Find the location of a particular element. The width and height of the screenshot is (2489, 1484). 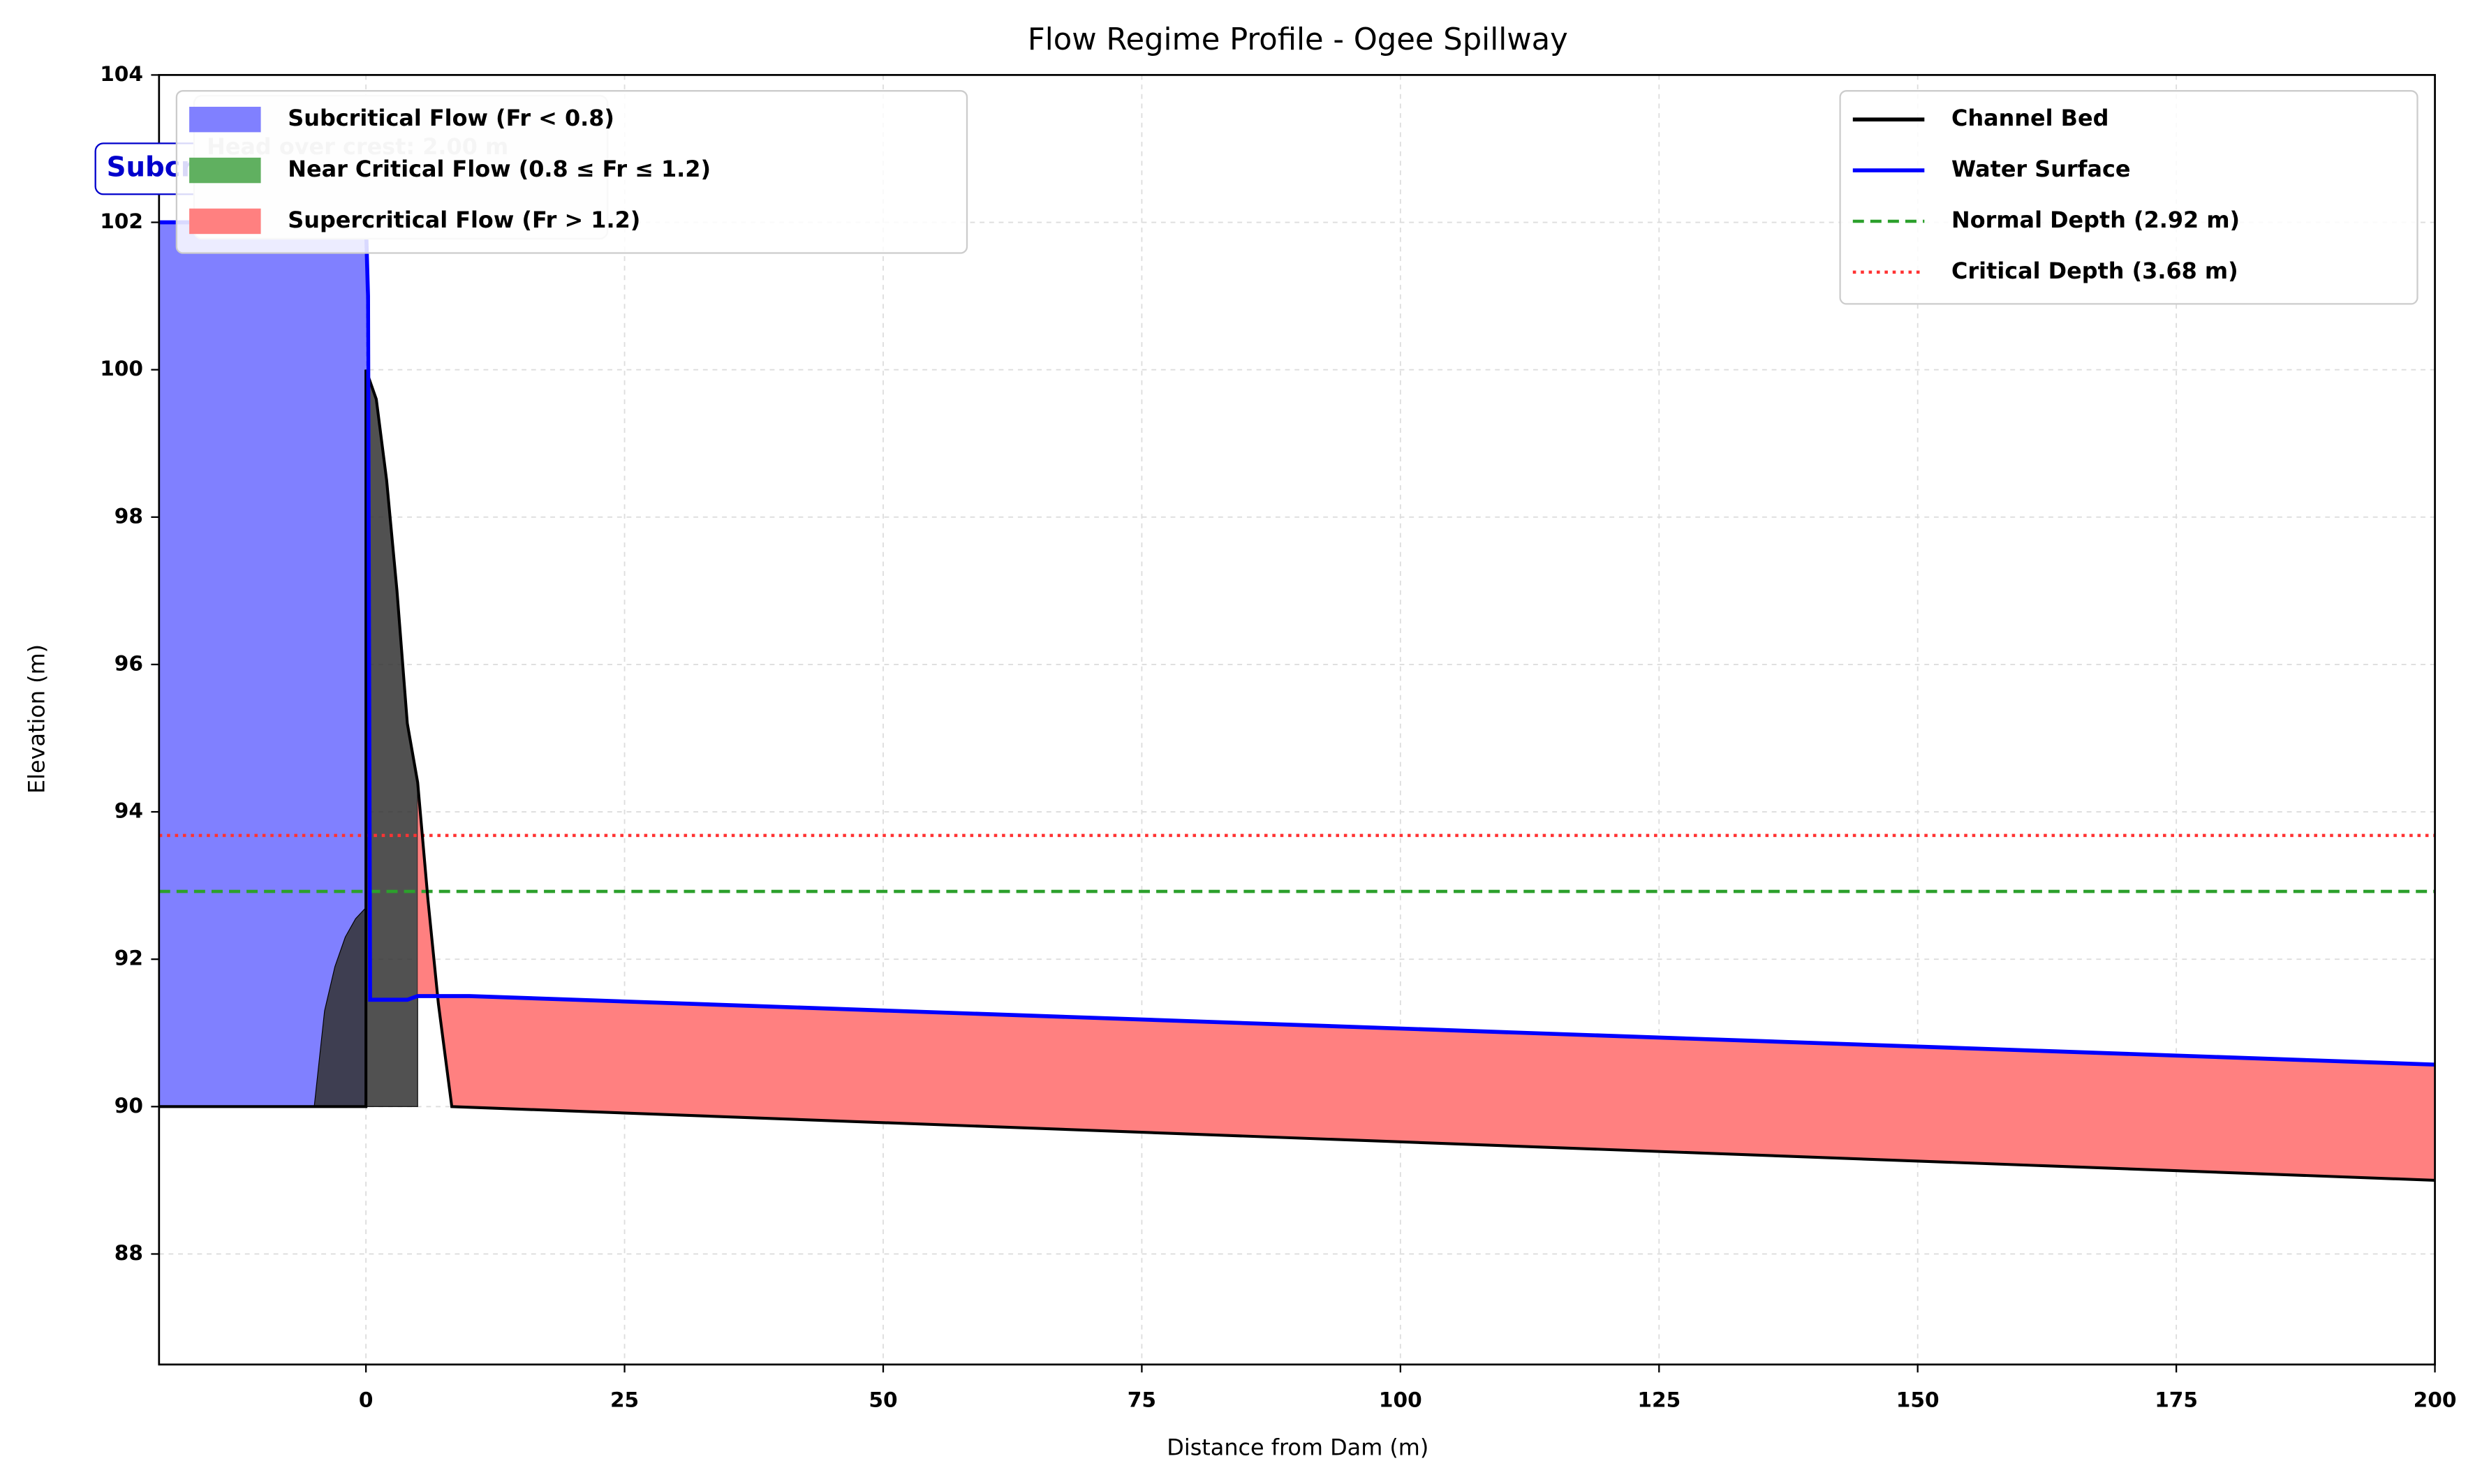

legend-label: Subcritical Flow (Fr < 0.8) is located at coordinates (451, 118).